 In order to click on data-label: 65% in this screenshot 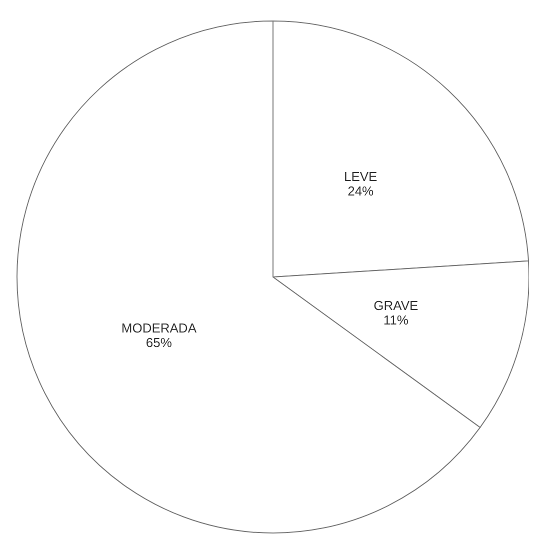, I will do `click(159, 342)`.